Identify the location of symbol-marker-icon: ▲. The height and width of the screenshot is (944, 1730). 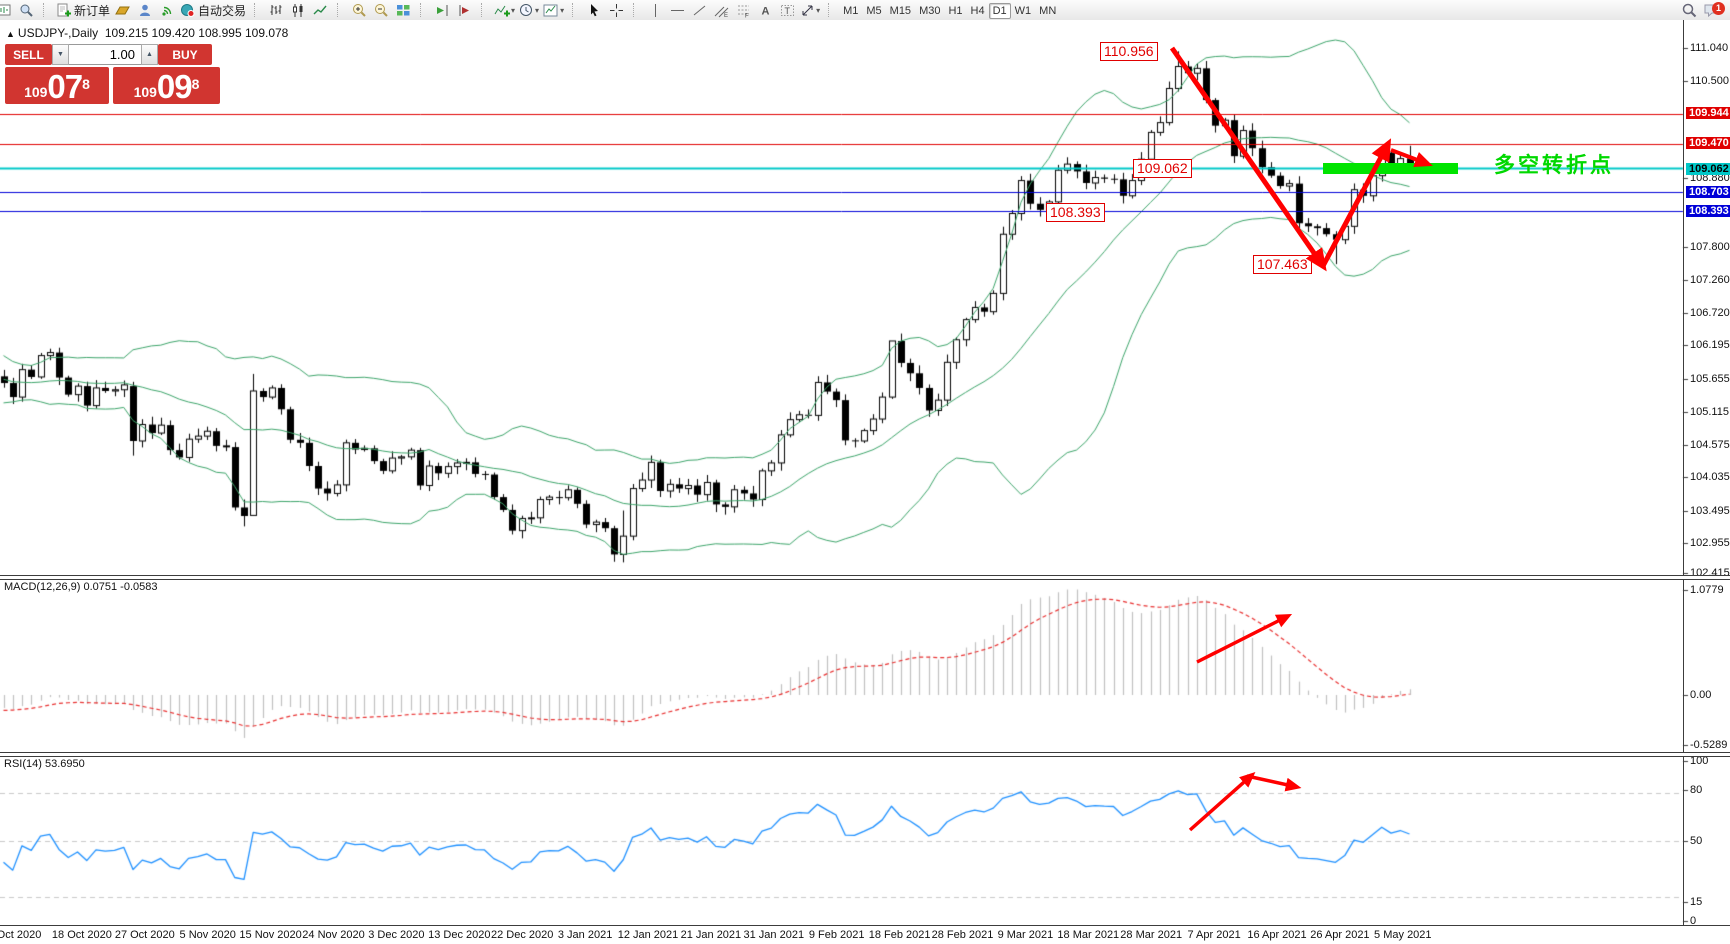
(10, 34).